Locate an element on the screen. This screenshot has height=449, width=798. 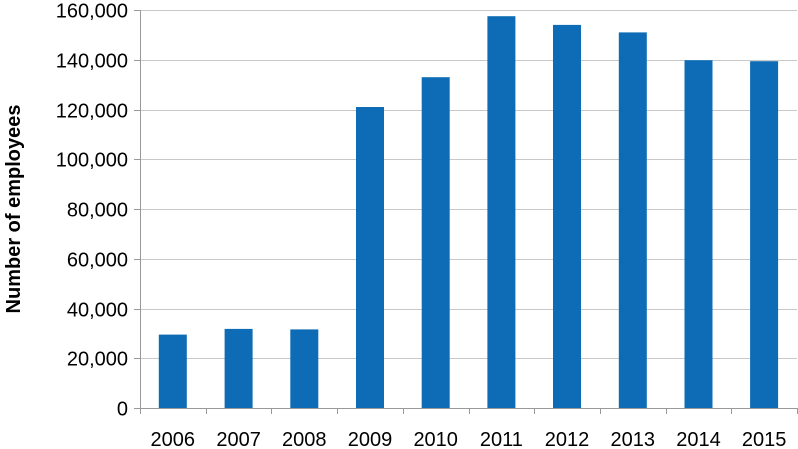
y-tick-label: 0 is located at coordinates (122, 410).